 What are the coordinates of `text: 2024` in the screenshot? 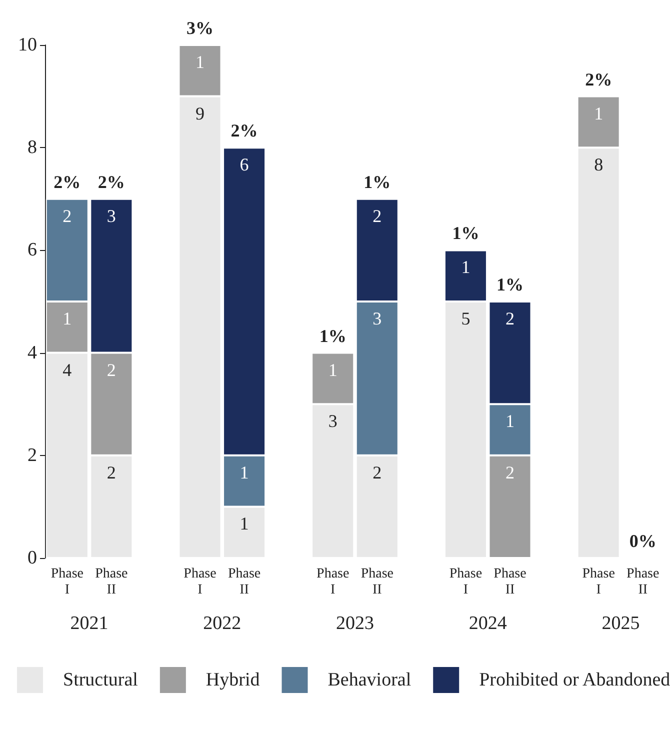 It's located at (488, 623).